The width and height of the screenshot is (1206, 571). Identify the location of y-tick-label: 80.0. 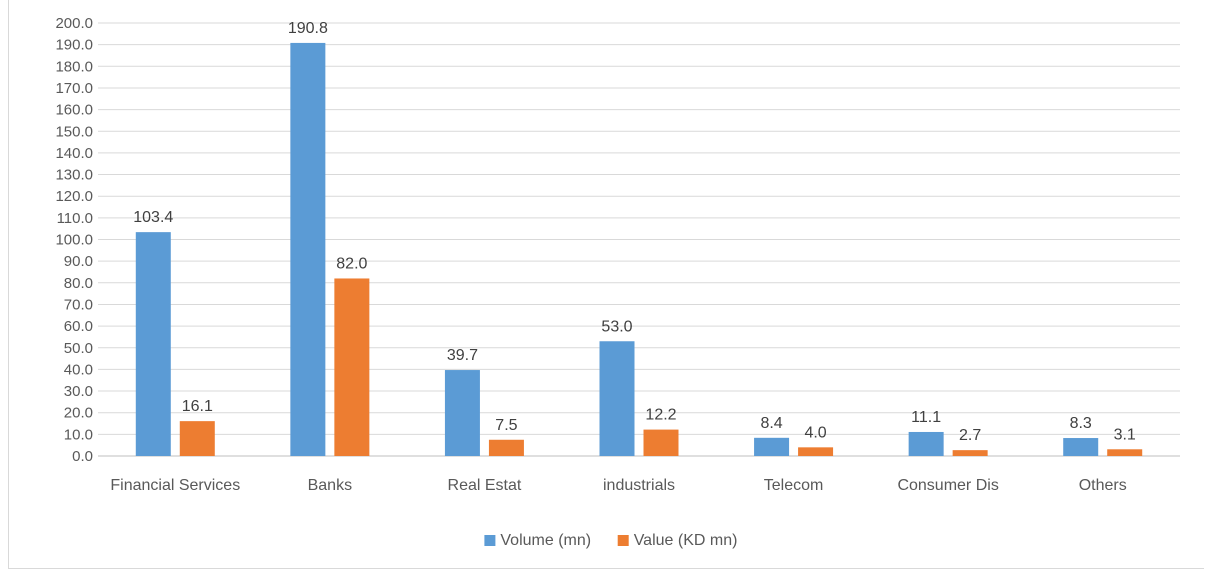
(78, 283).